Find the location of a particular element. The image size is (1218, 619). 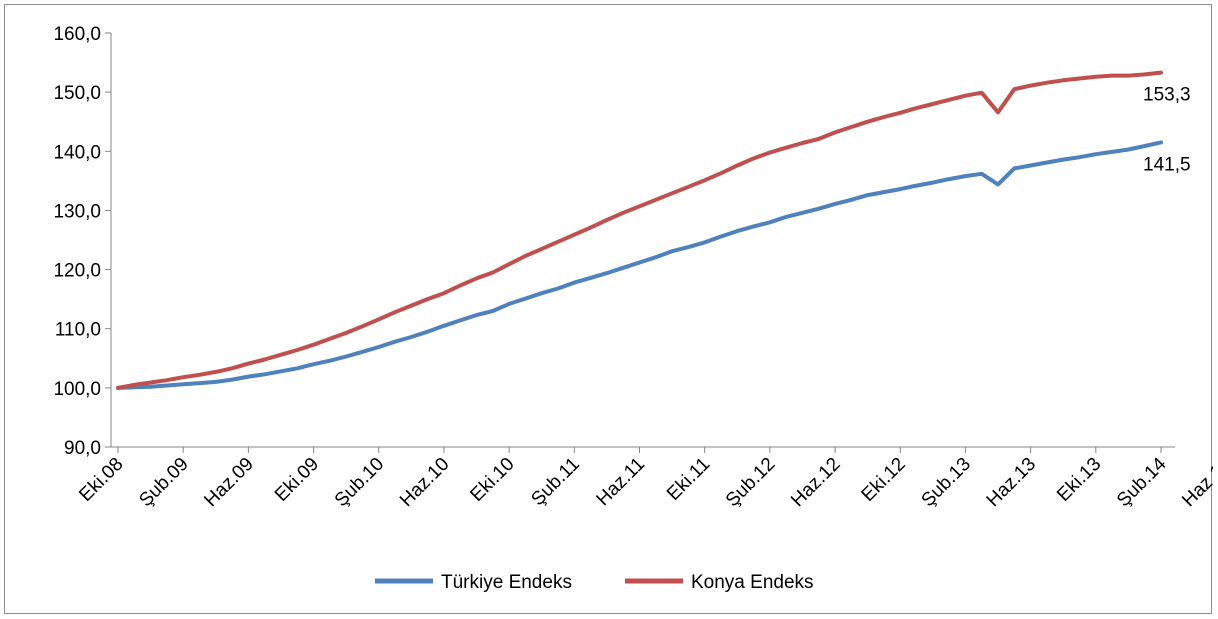

x-tick-label: Şub.12 is located at coordinates (750, 482).